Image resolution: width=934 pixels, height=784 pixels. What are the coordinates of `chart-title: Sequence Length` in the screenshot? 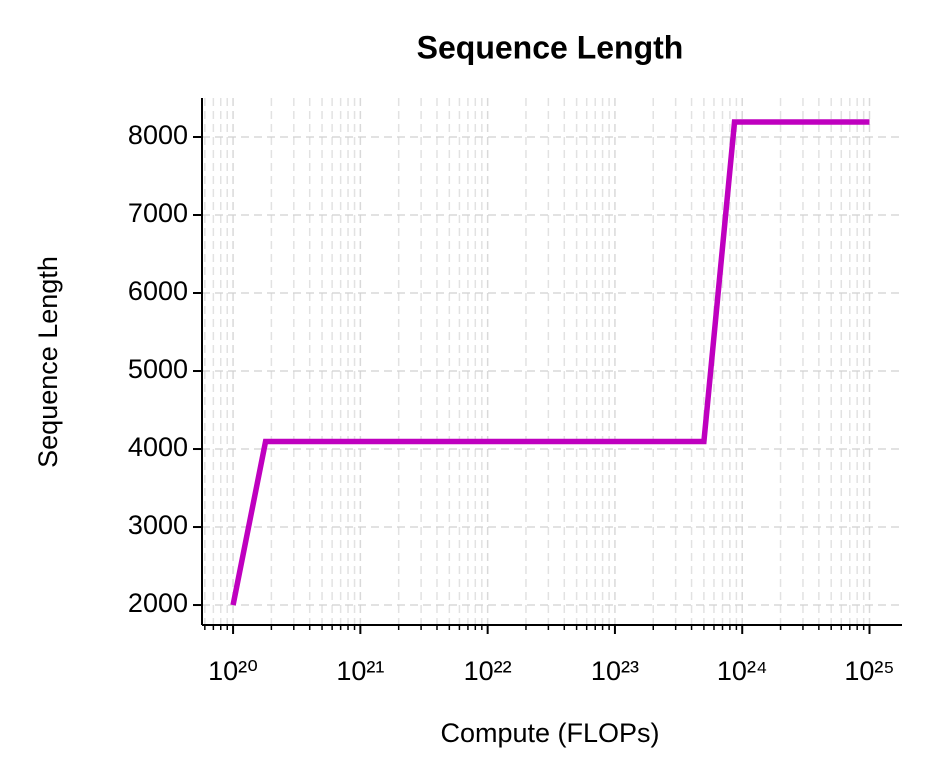 It's located at (550, 47).